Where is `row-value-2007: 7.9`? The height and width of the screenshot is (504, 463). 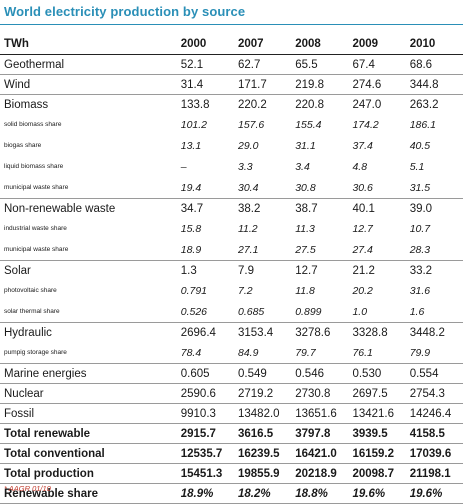 row-value-2007: 7.9 is located at coordinates (262, 270).